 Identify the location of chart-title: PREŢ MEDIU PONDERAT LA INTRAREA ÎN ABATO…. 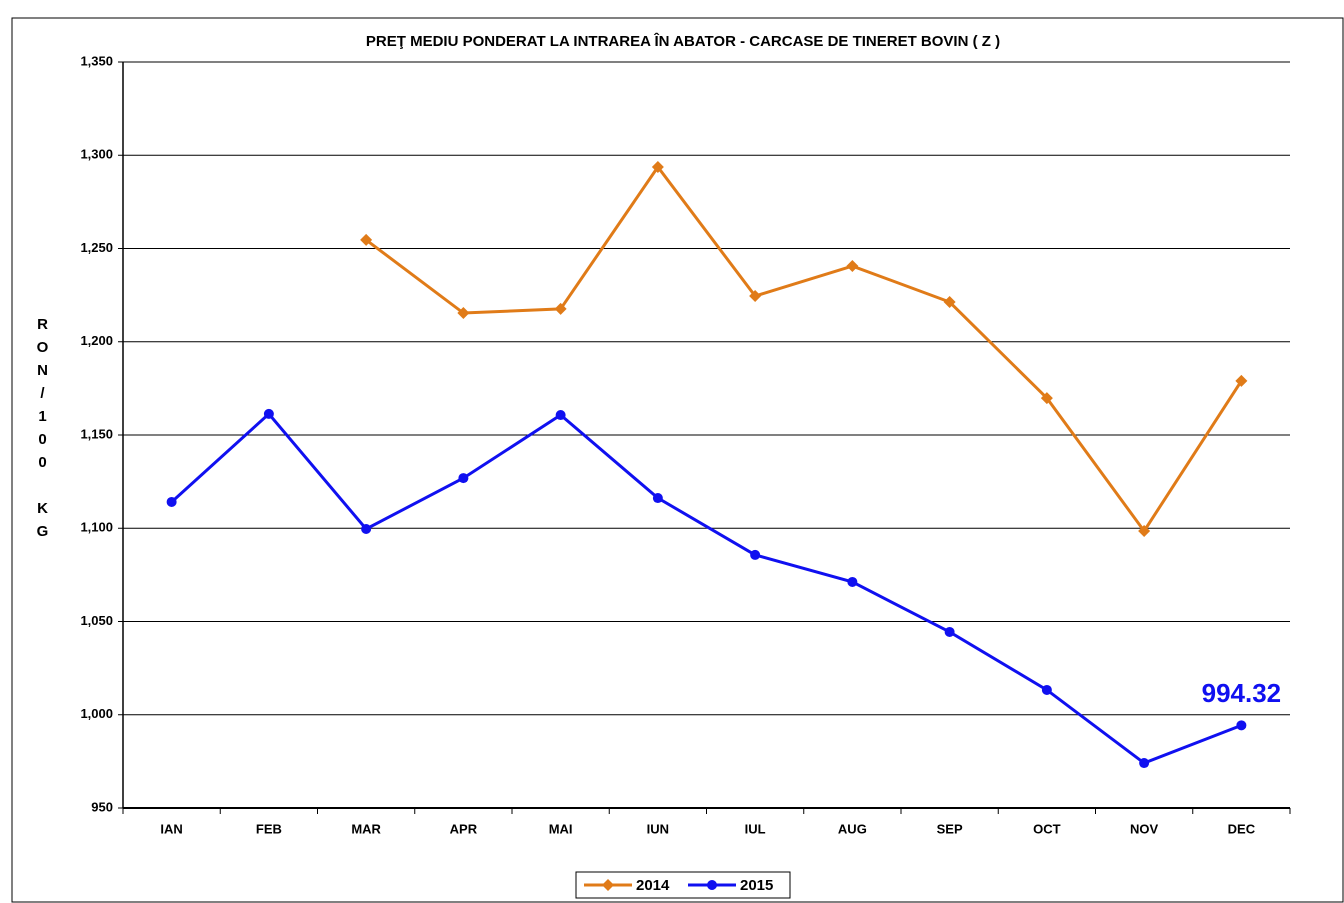
(683, 41).